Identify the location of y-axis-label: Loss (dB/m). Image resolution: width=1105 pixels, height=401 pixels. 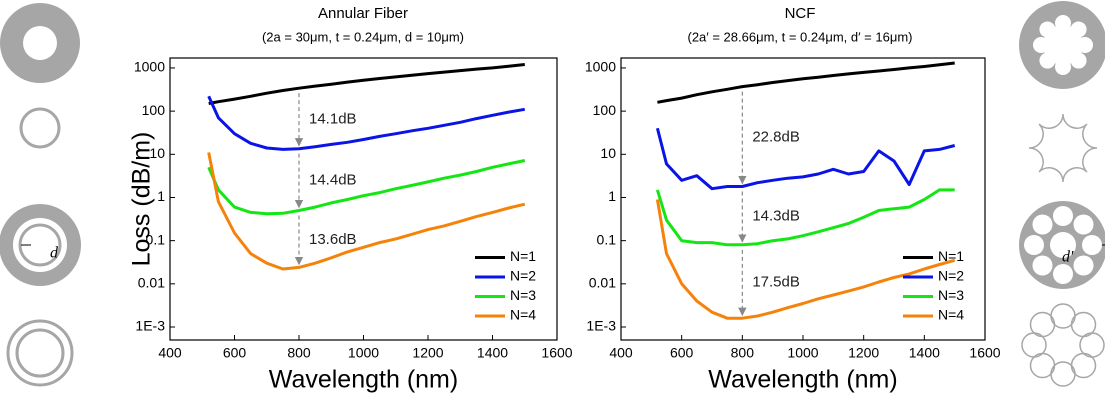
(142, 199).